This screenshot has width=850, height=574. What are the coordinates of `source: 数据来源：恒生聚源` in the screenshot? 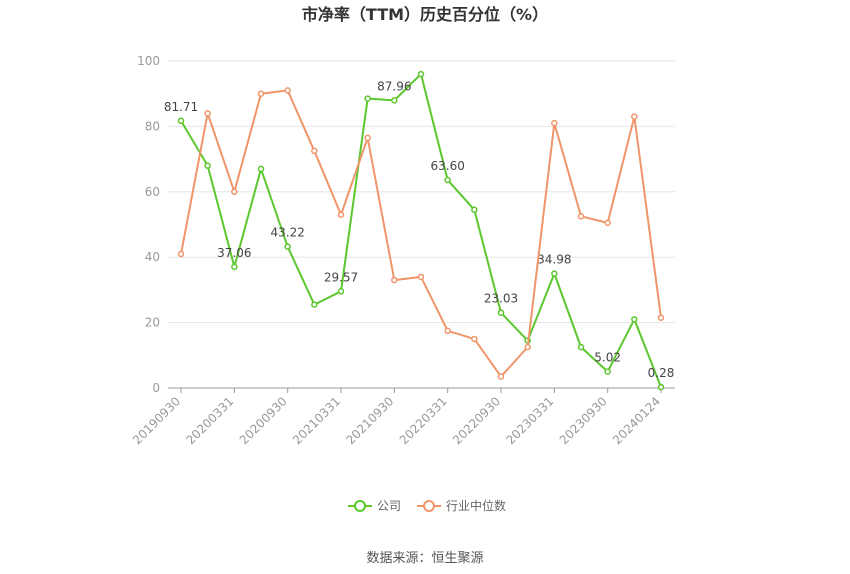 It's located at (424, 558).